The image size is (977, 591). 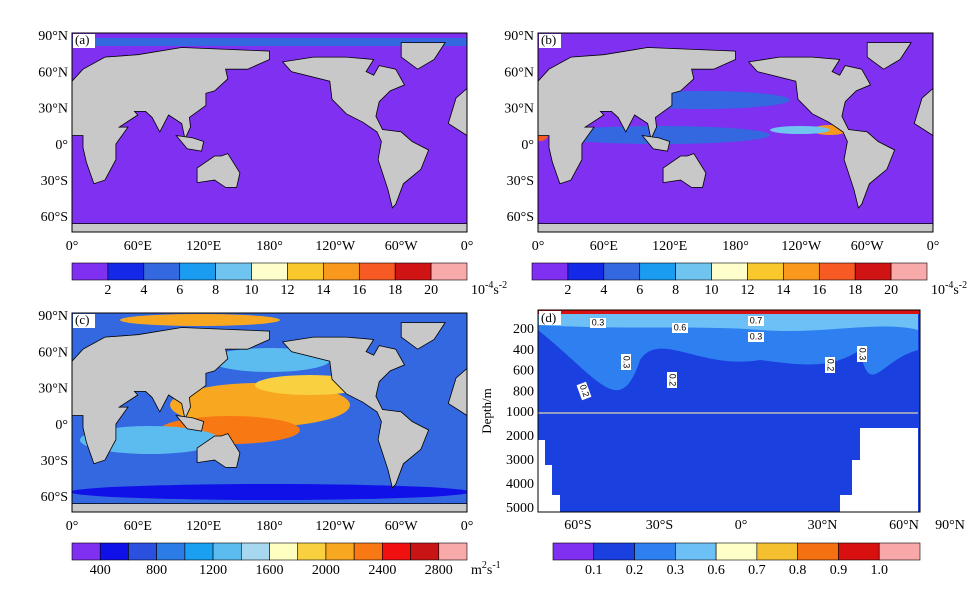 I want to click on y-tick-label: 800, so click(x=523, y=391).